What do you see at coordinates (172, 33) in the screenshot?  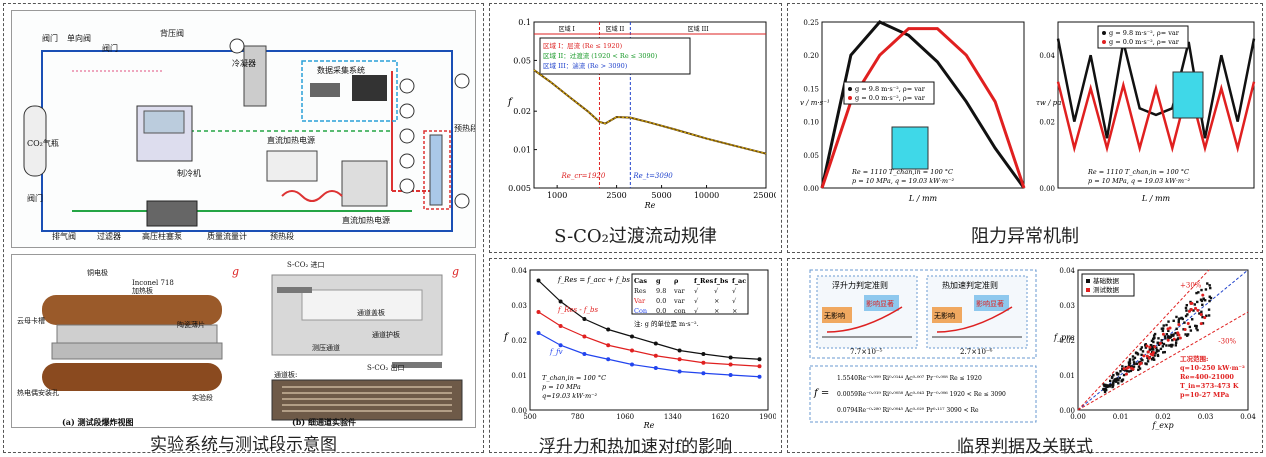 I see `svg-text: 背压阀` at bounding box center [172, 33].